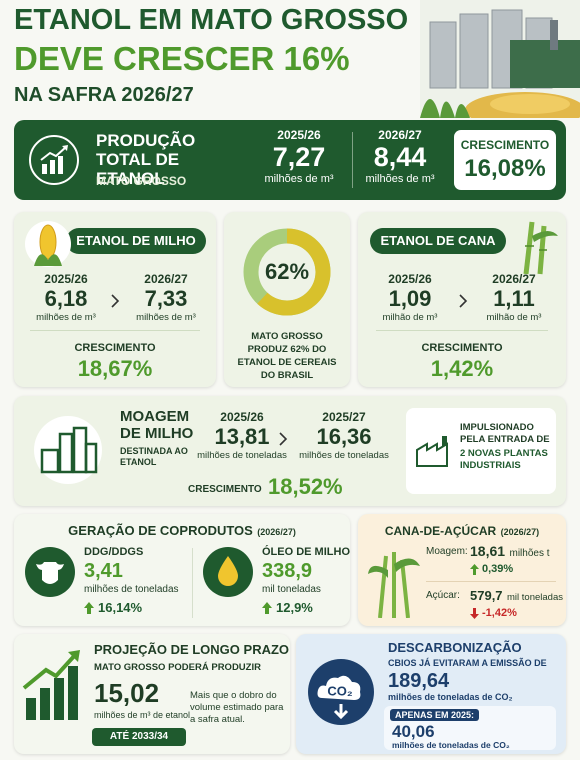 The image size is (580, 760). What do you see at coordinates (299, 157) in the screenshot?
I see `period-value: 7,27` at bounding box center [299, 157].